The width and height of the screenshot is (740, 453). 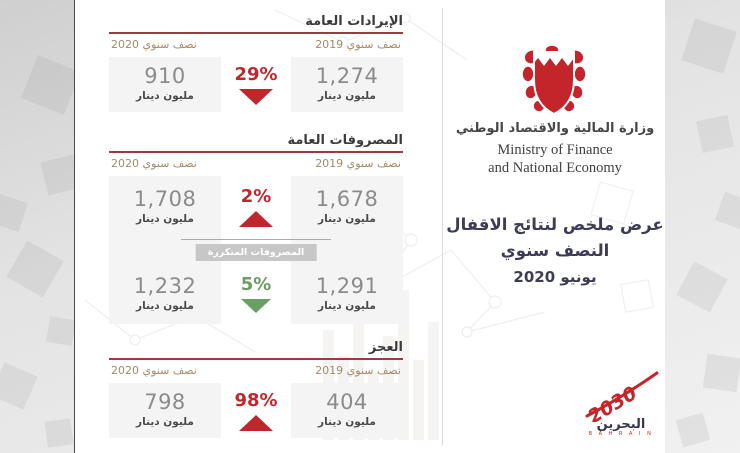 I want to click on expenditures-value-2019: 1,678 مليون دينار, so click(x=347, y=206).